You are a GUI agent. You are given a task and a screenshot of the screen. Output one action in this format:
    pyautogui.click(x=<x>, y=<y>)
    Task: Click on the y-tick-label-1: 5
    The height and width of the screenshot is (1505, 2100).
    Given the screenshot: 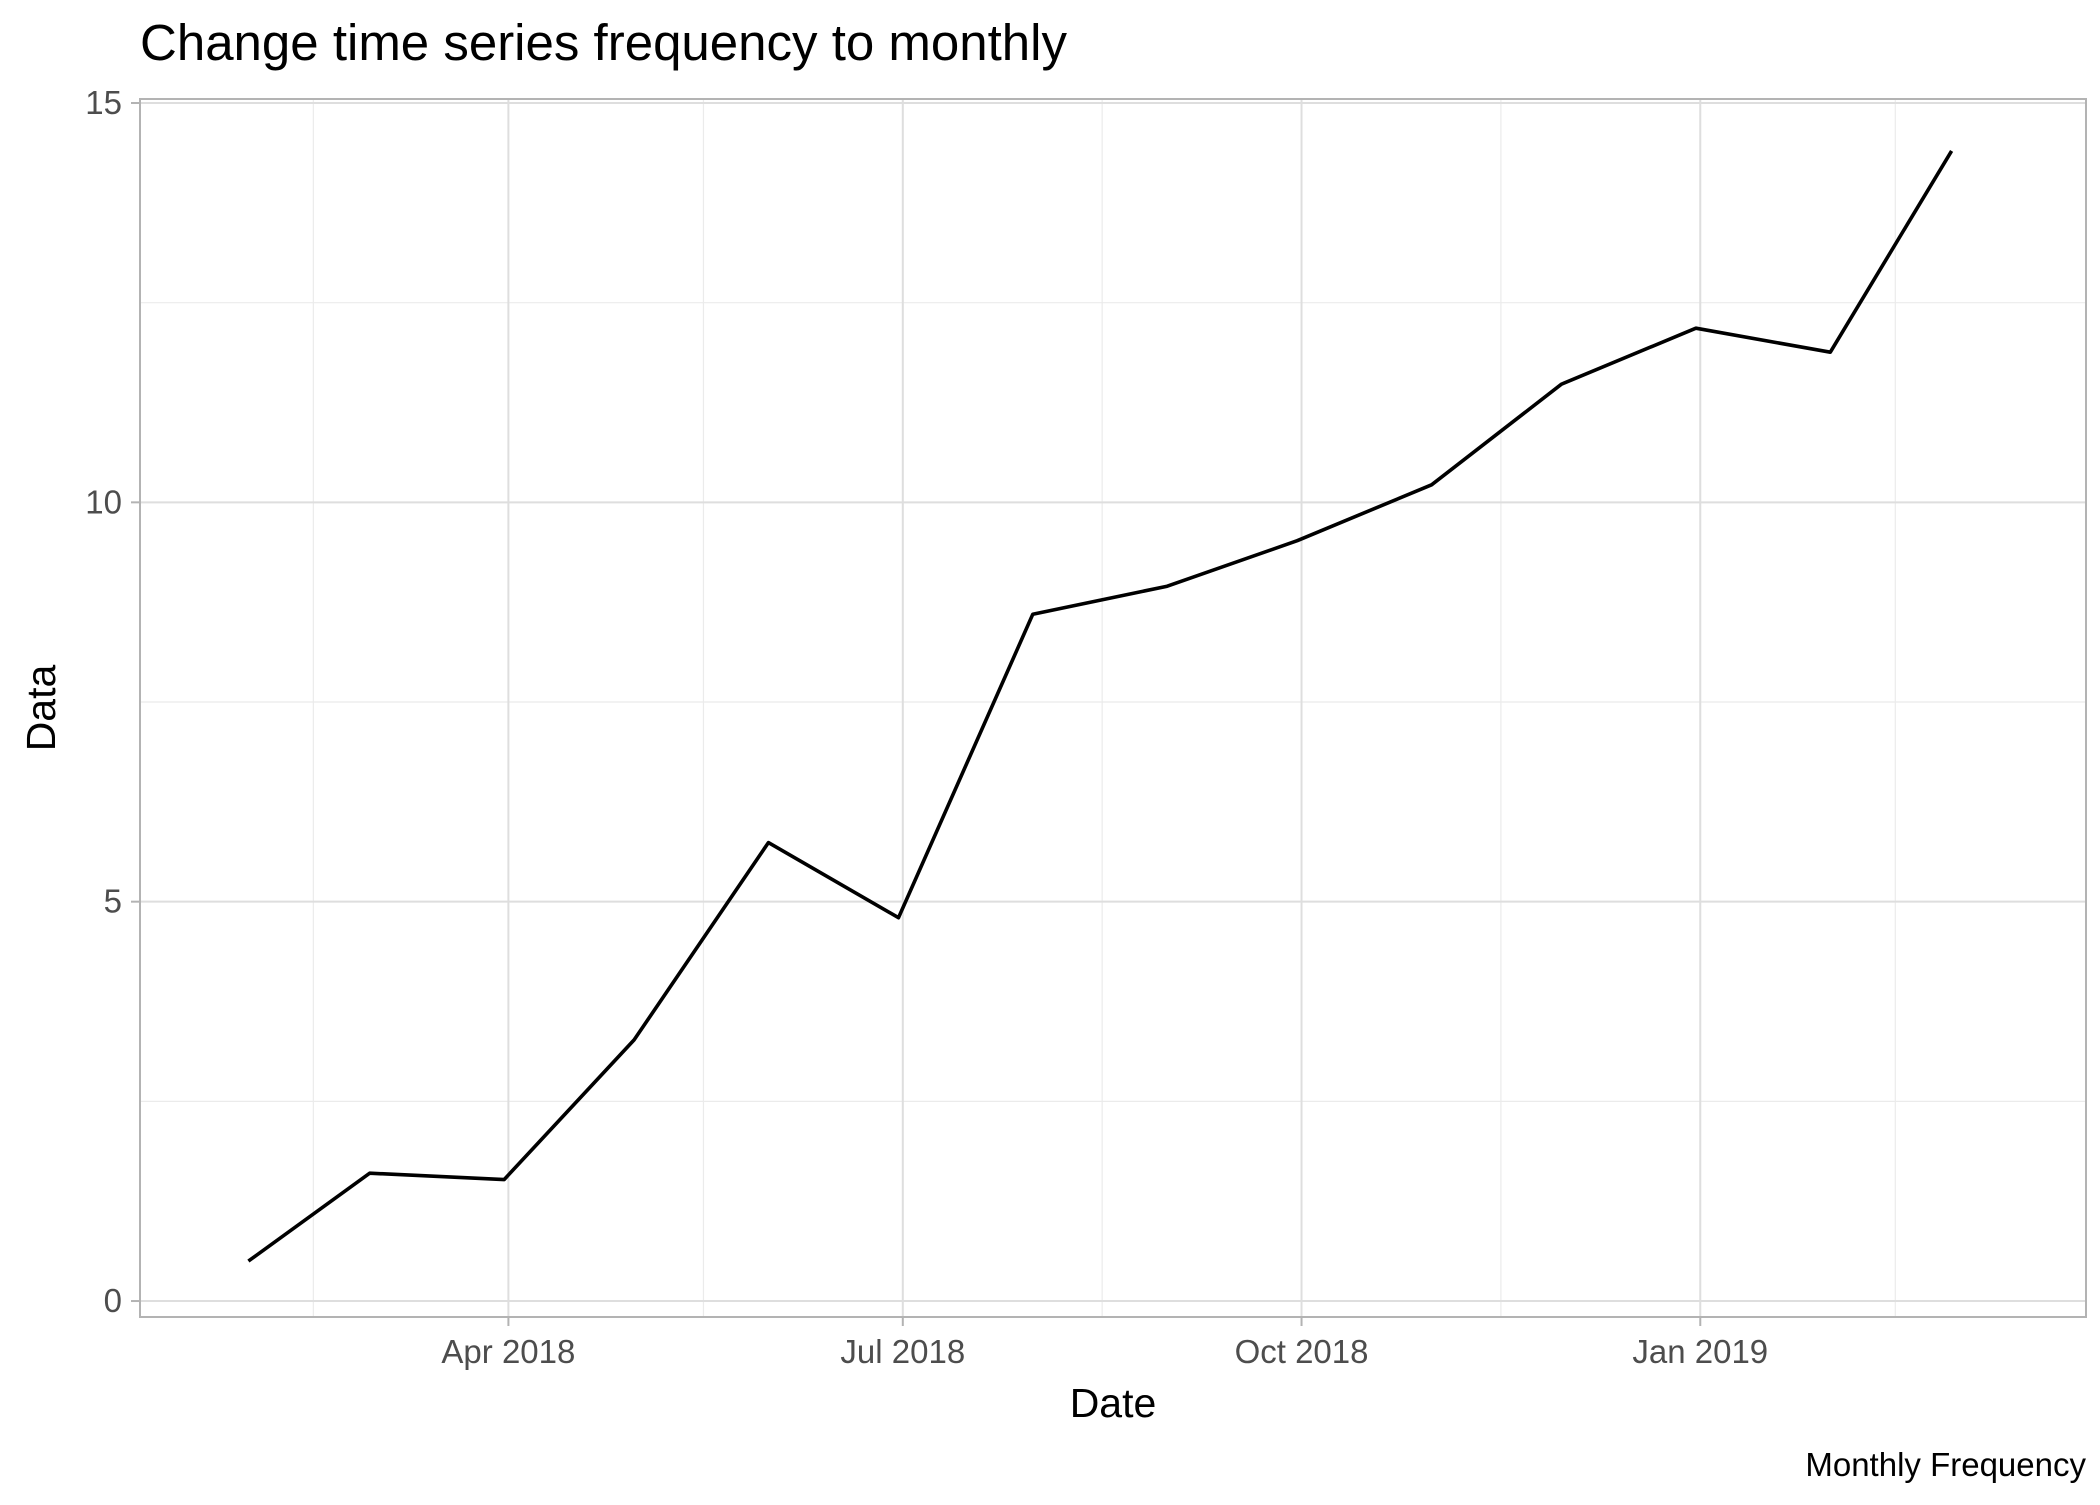 What is the action you would take?
    pyautogui.click(x=113, y=901)
    